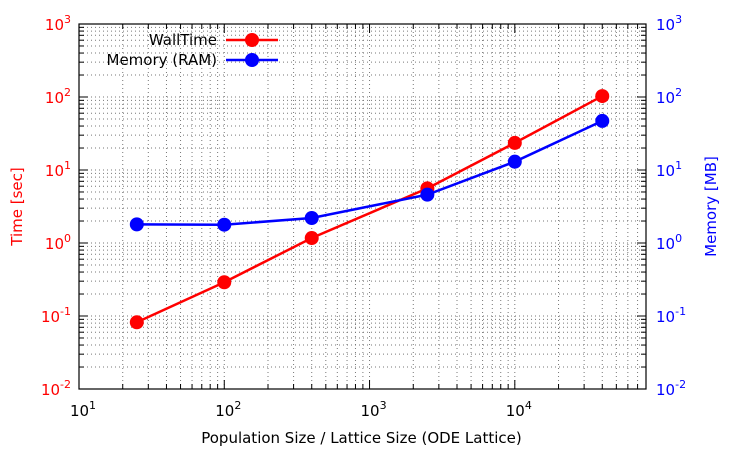 This screenshot has width=750, height=450. I want to click on x-tick-label: 10², so click(228, 409).